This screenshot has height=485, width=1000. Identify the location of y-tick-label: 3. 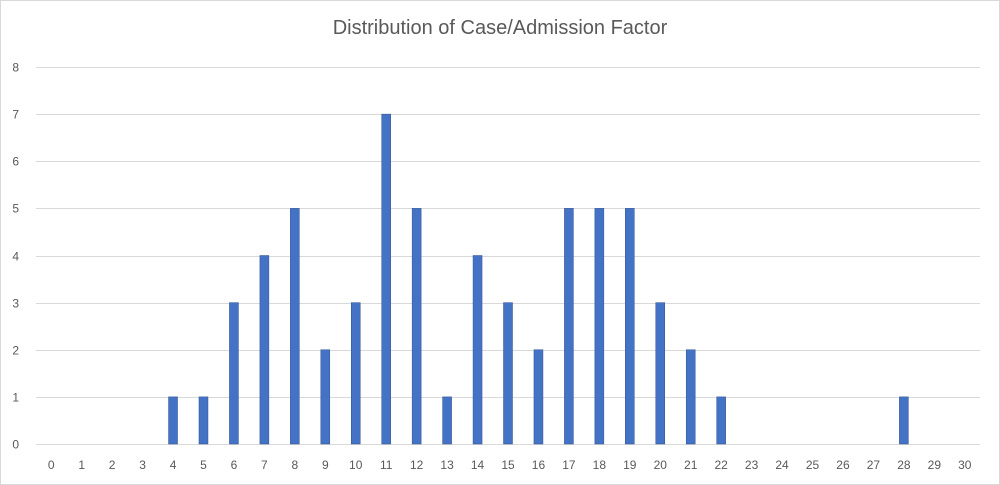
(15, 304).